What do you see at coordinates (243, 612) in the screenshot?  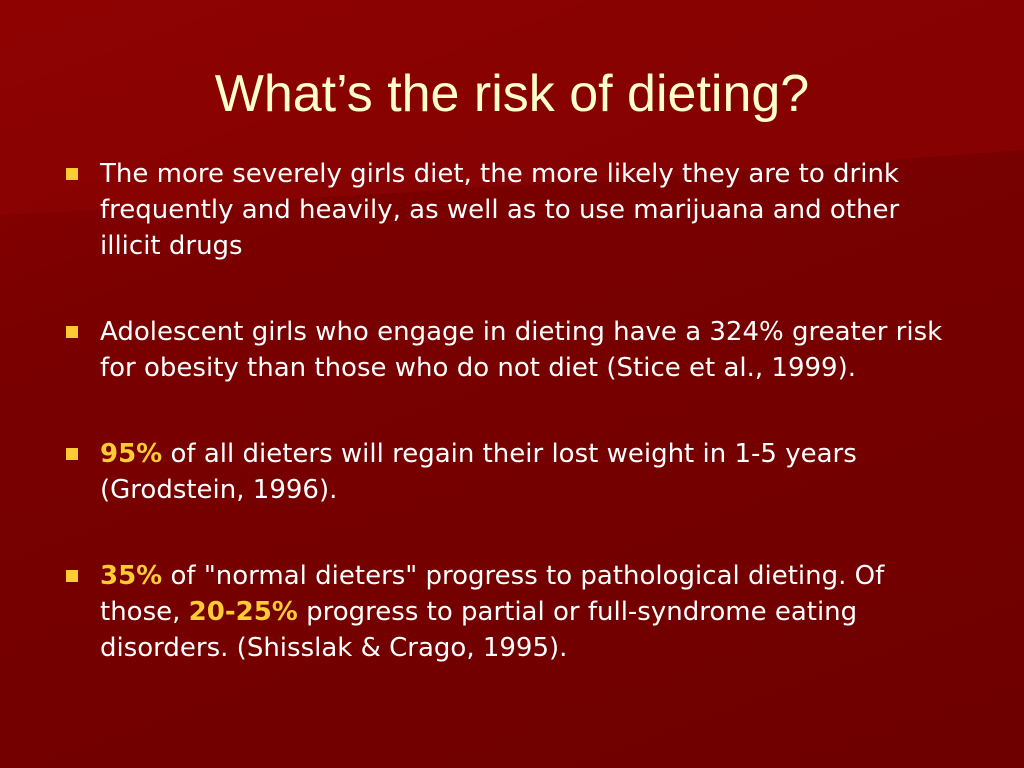 I see `highlight-text: 20-25%` at bounding box center [243, 612].